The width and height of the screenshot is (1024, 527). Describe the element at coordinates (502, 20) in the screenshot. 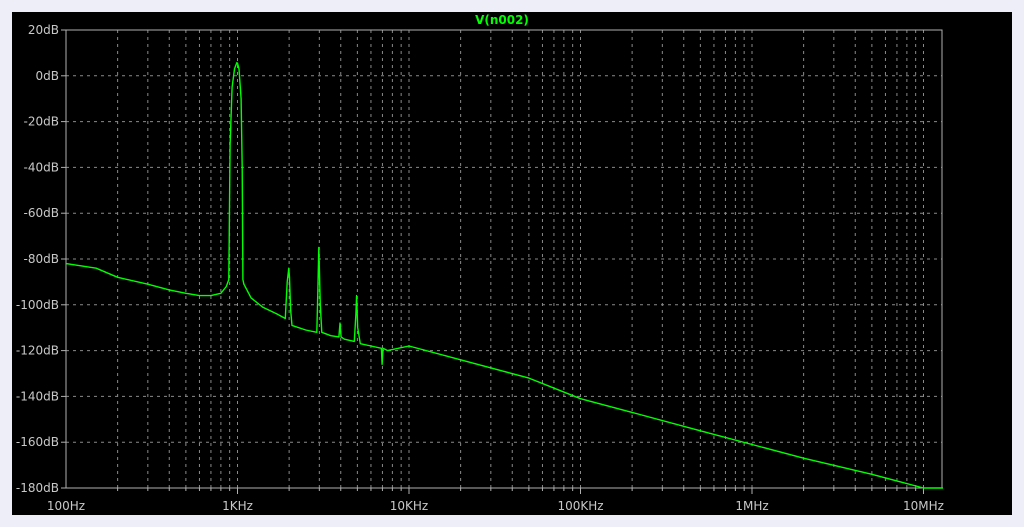

I see `trace-title: V(n002)` at that location.